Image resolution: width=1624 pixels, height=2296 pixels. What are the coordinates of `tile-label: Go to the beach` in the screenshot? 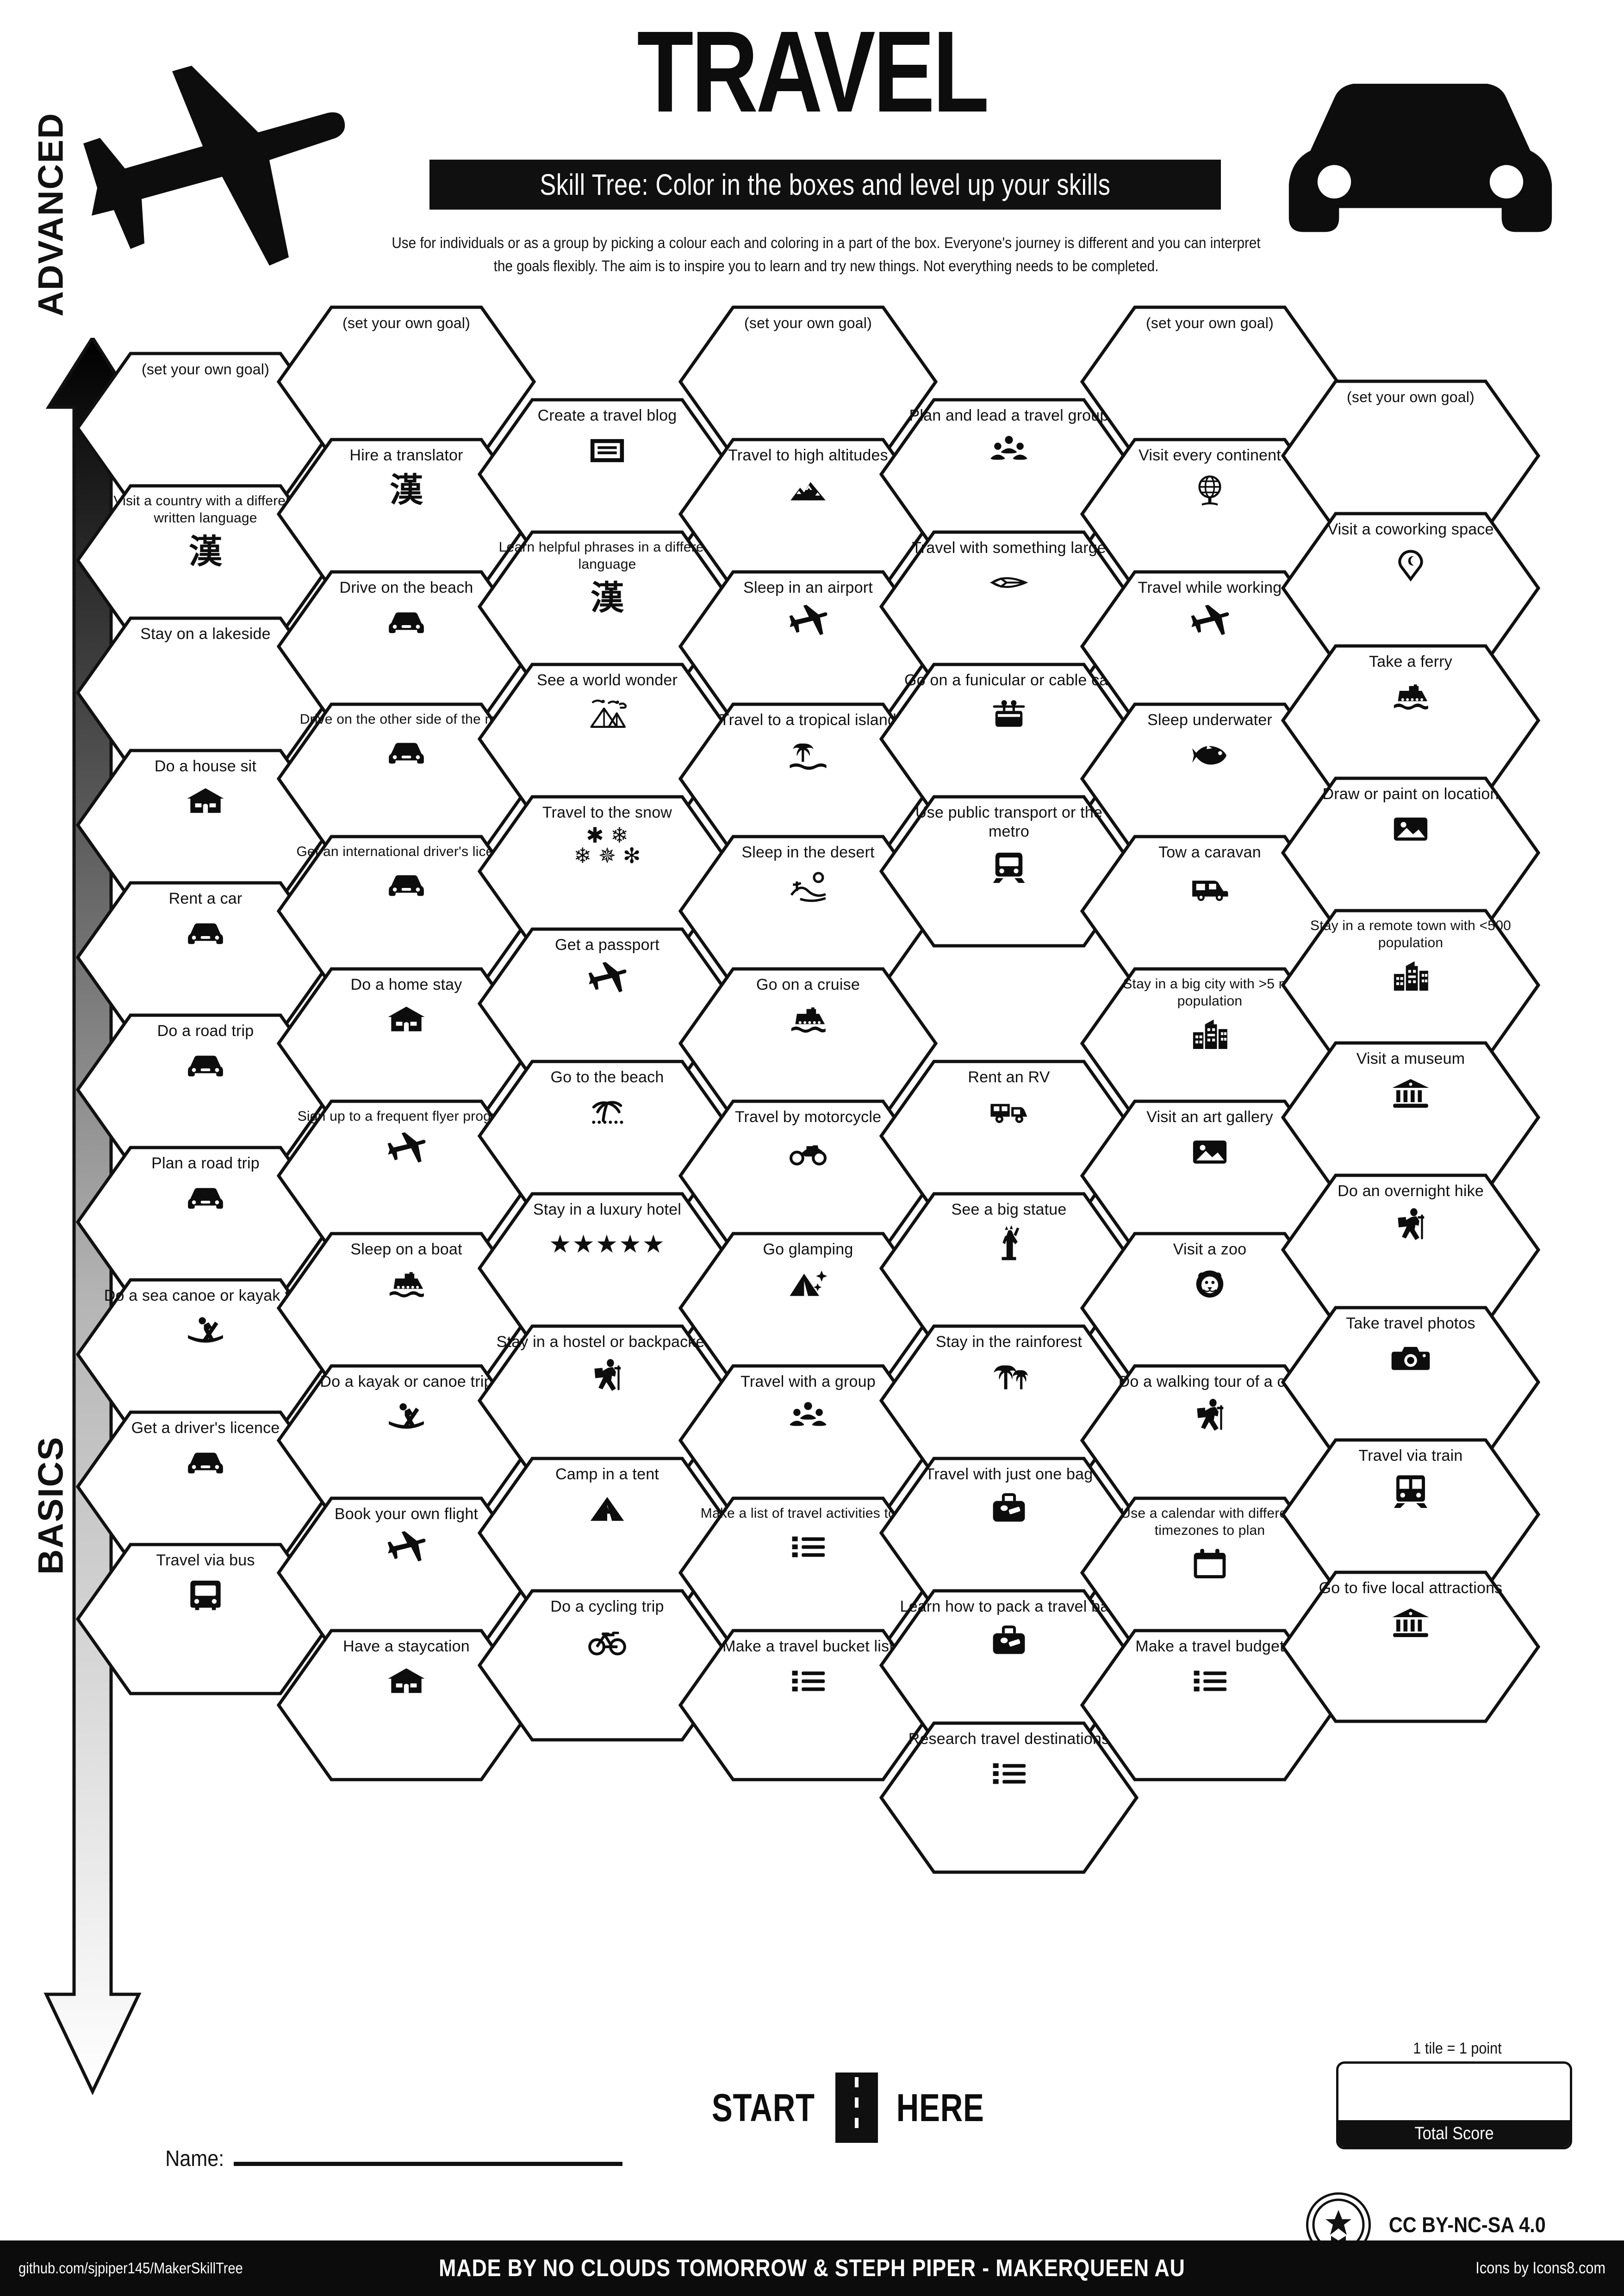 It's located at (607, 1077).